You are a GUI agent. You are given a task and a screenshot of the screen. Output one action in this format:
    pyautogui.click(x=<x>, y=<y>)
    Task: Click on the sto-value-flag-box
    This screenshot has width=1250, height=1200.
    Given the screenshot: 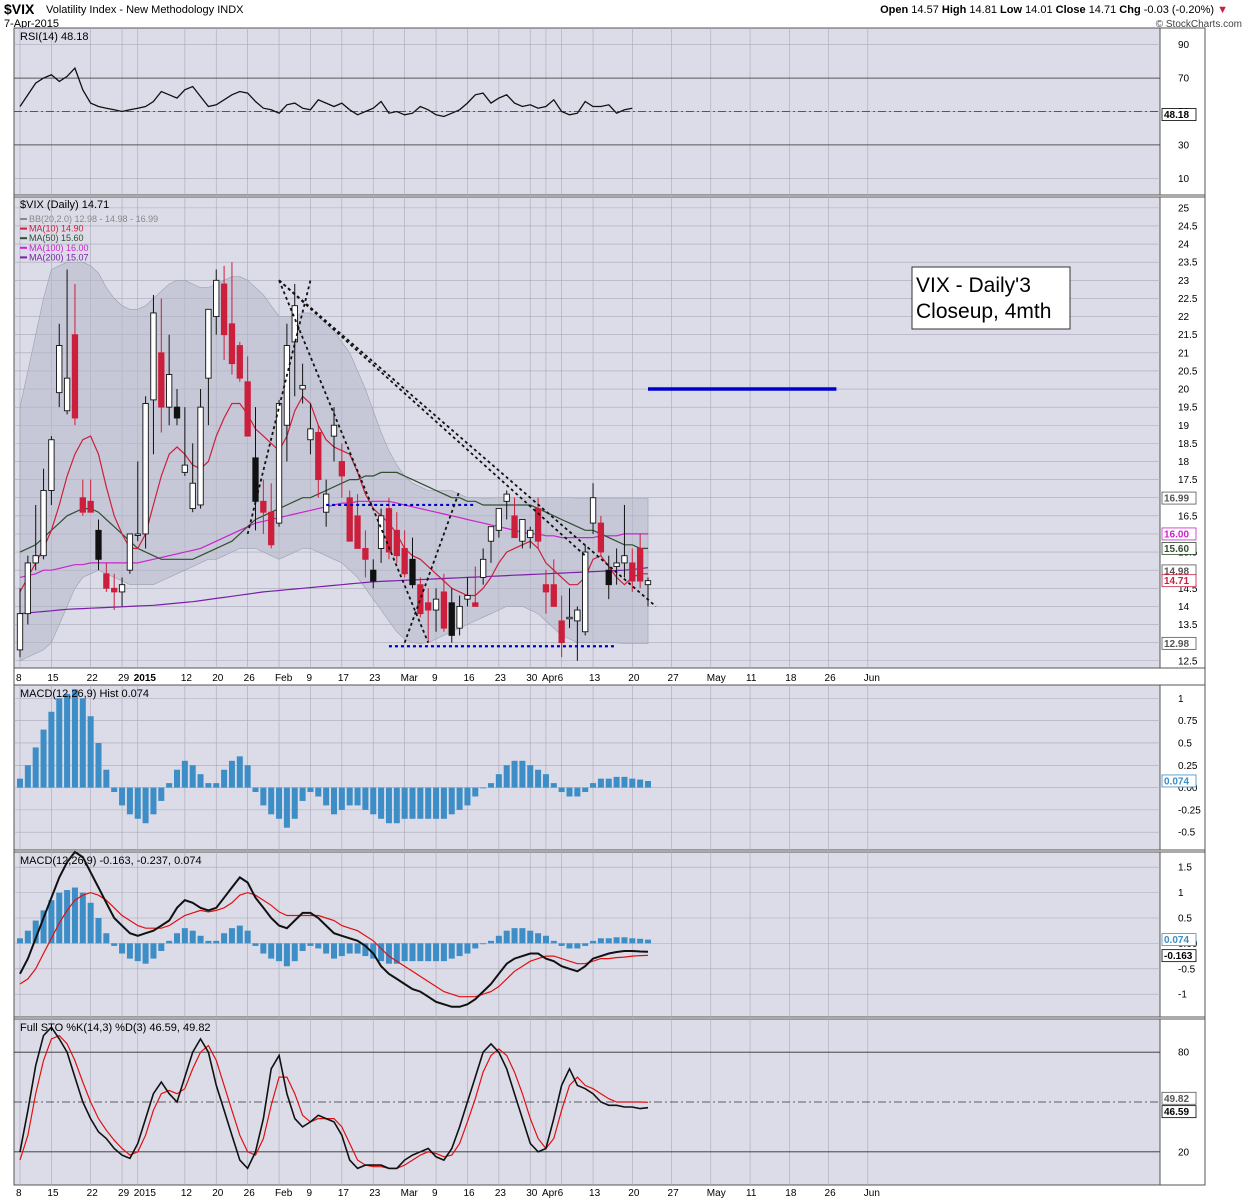 What is the action you would take?
    pyautogui.click(x=1179, y=1112)
    